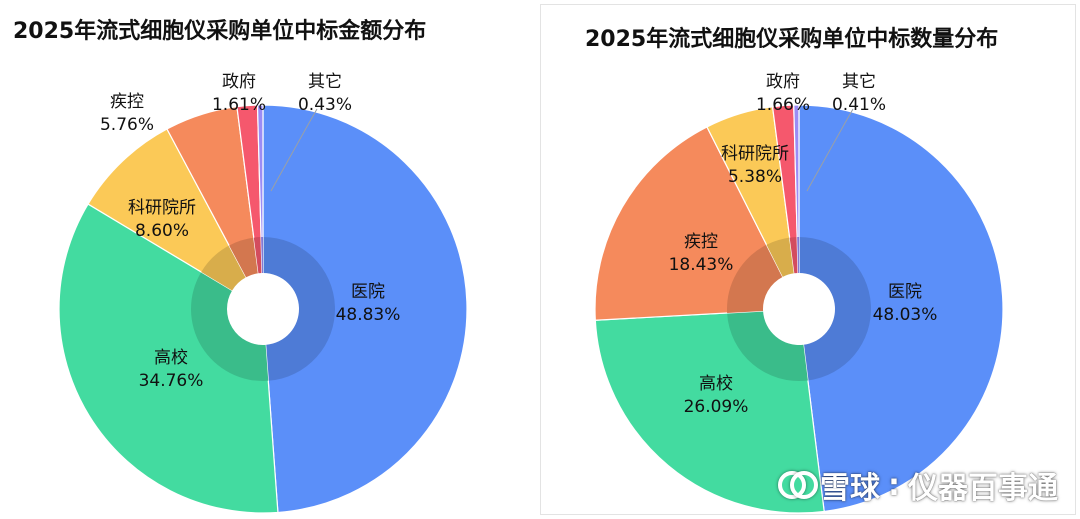 The width and height of the screenshot is (1080, 519). I want to click on slice-inner-research, so click(780, 257).